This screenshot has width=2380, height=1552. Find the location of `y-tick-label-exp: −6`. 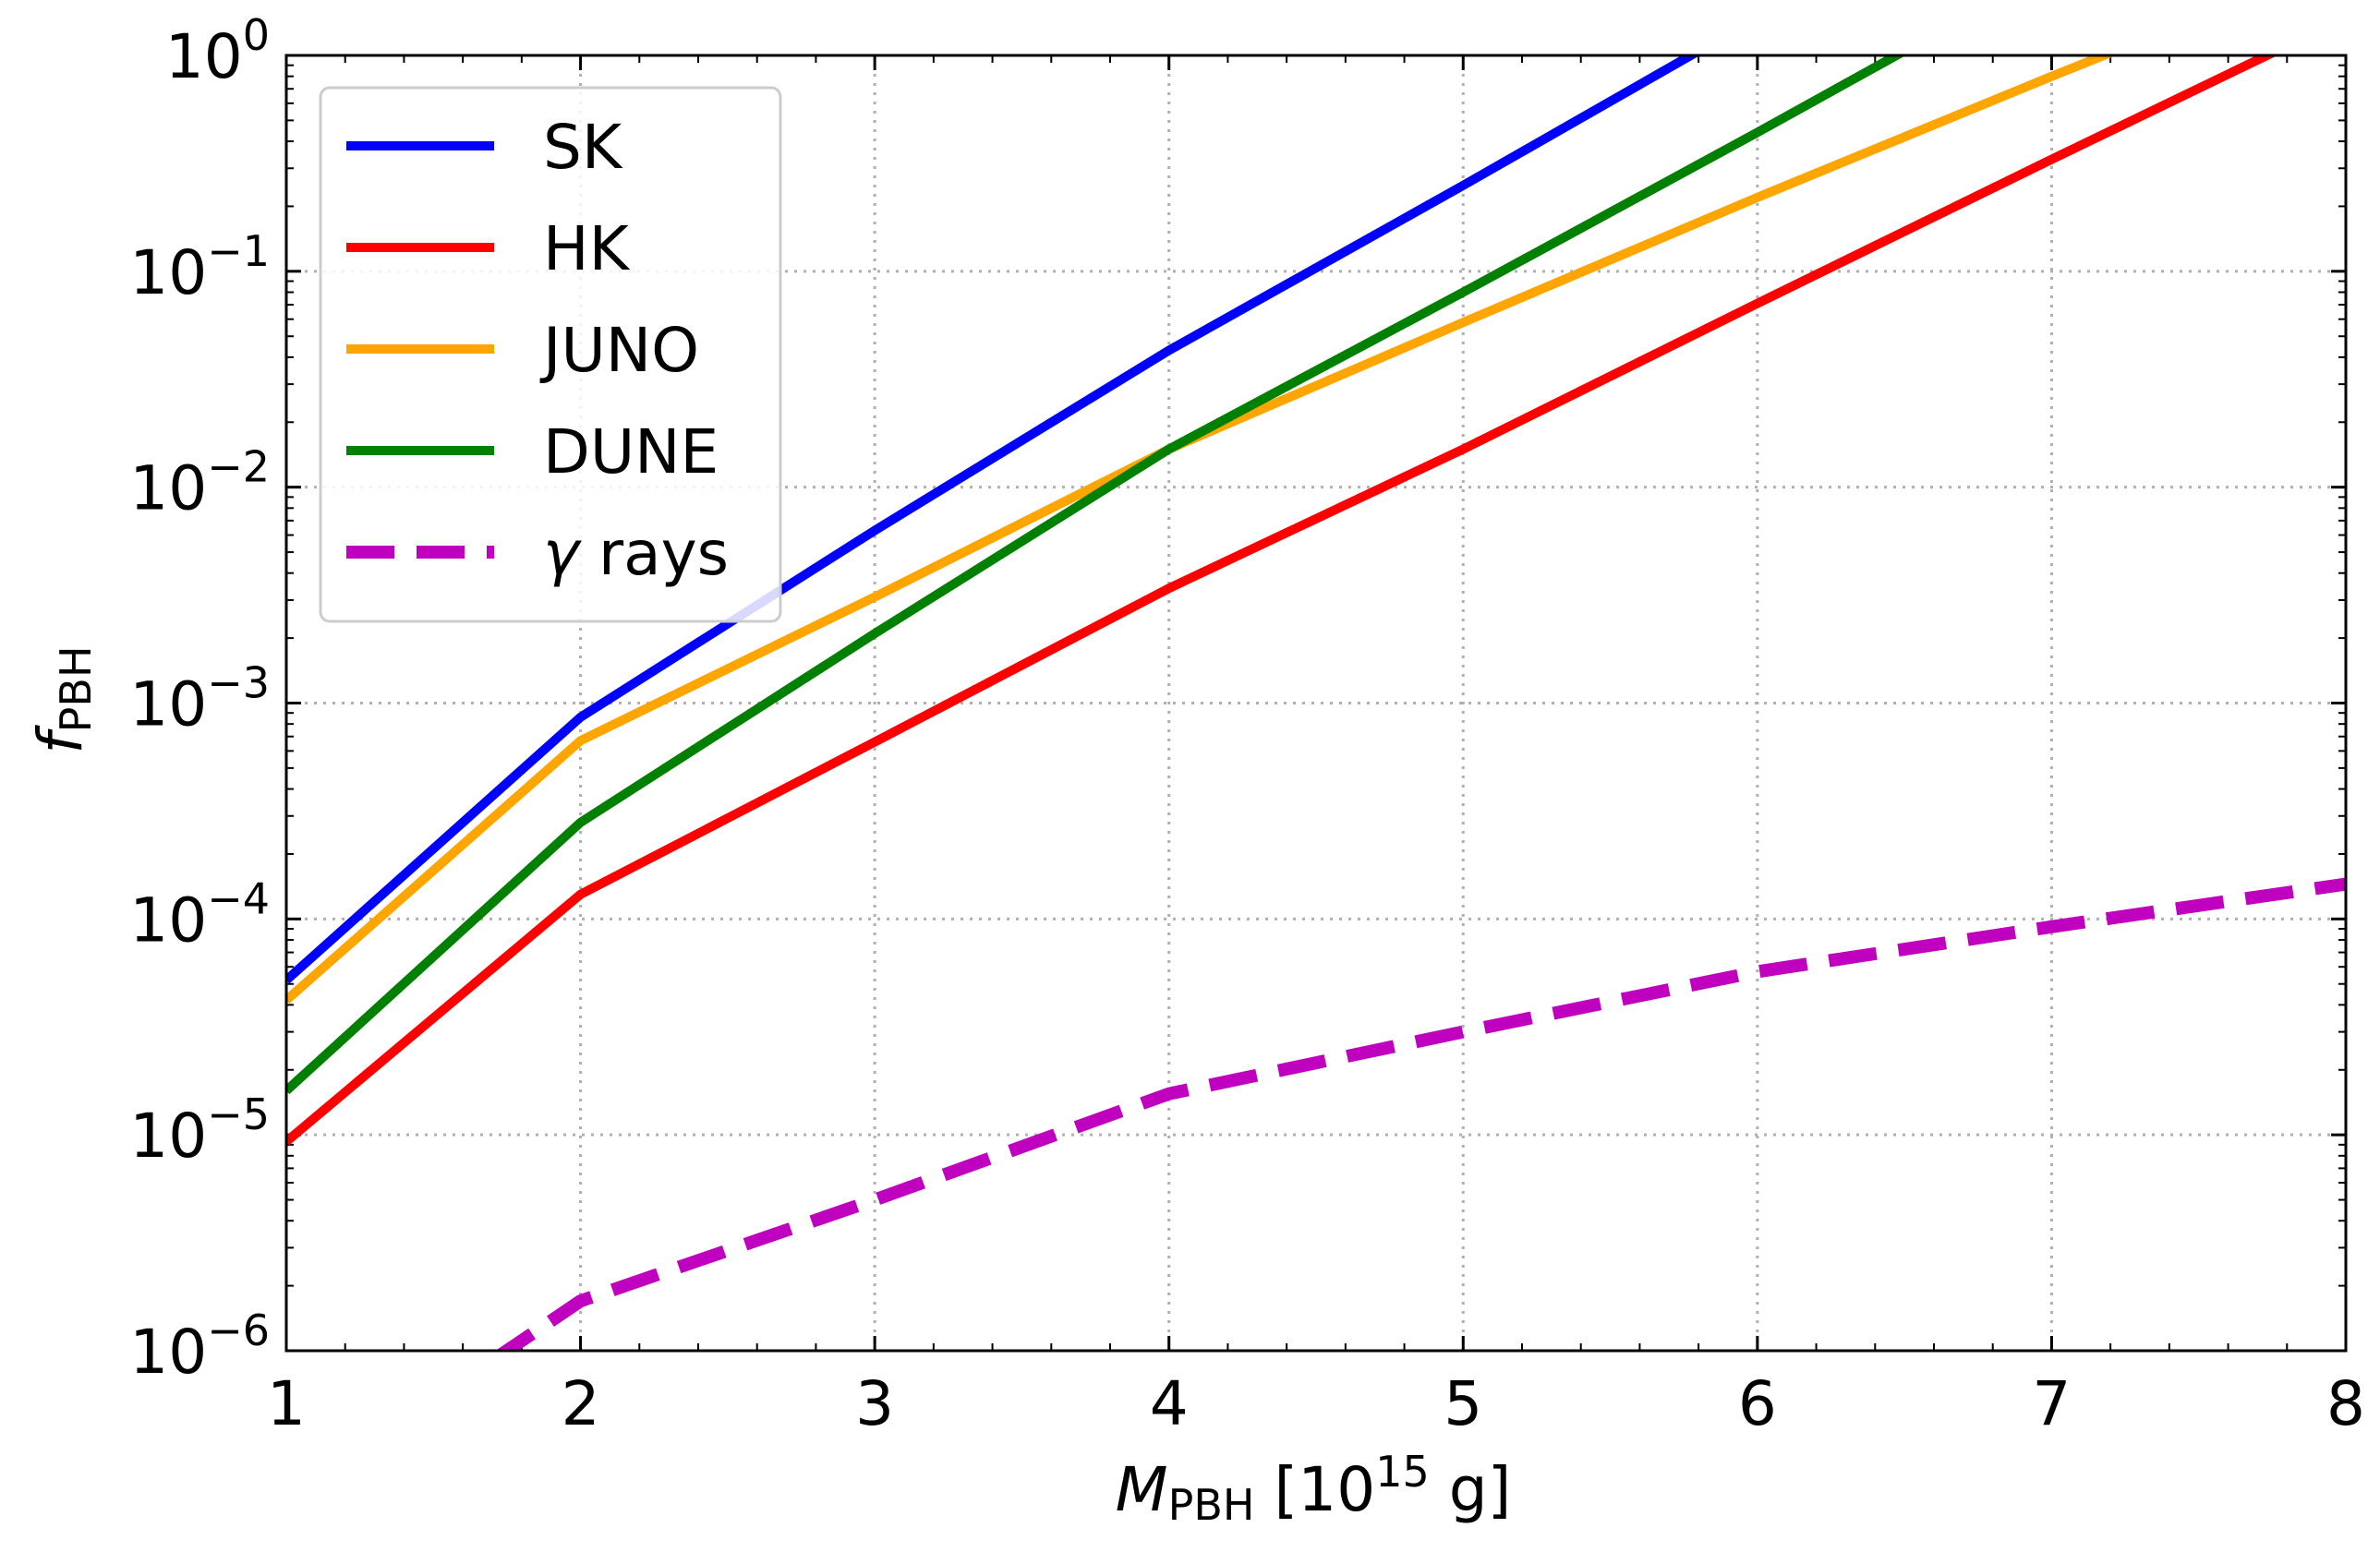

y-tick-label-exp: −6 is located at coordinates (238, 1330).